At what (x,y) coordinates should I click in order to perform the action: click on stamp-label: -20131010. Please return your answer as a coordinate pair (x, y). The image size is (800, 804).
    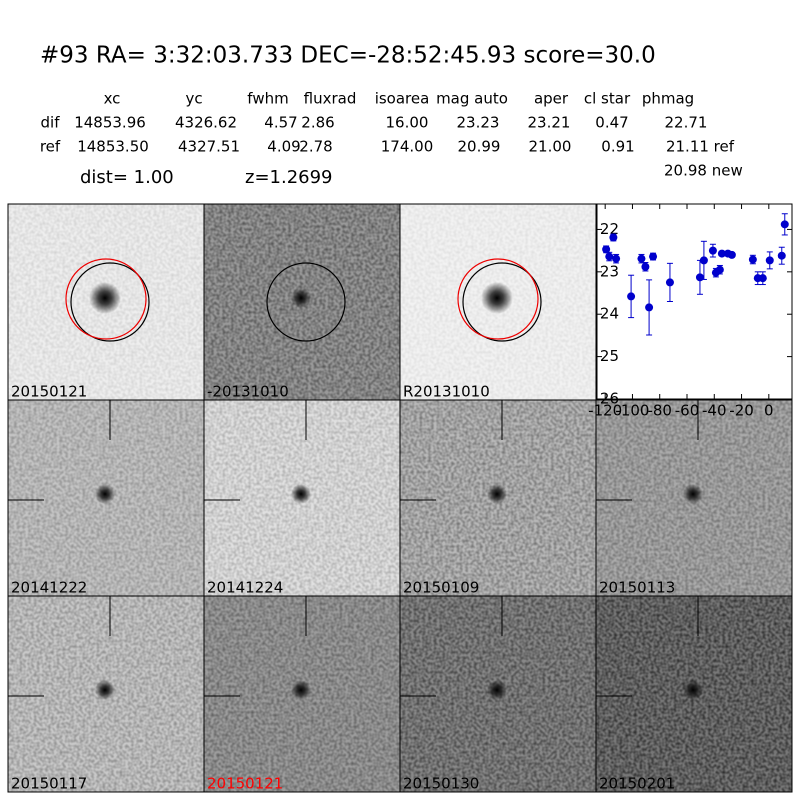
    Looking at the image, I should click on (248, 392).